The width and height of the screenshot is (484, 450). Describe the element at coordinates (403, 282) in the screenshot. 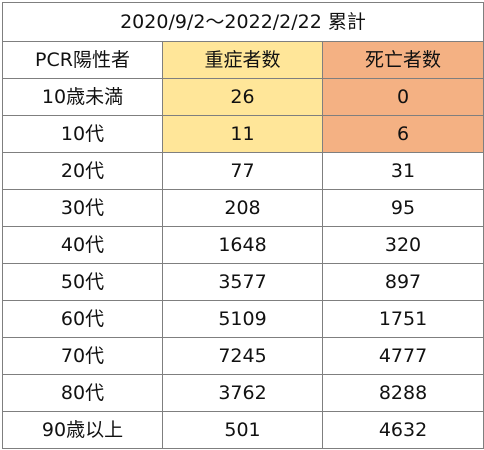

I see `row-death-count: 897` at that location.